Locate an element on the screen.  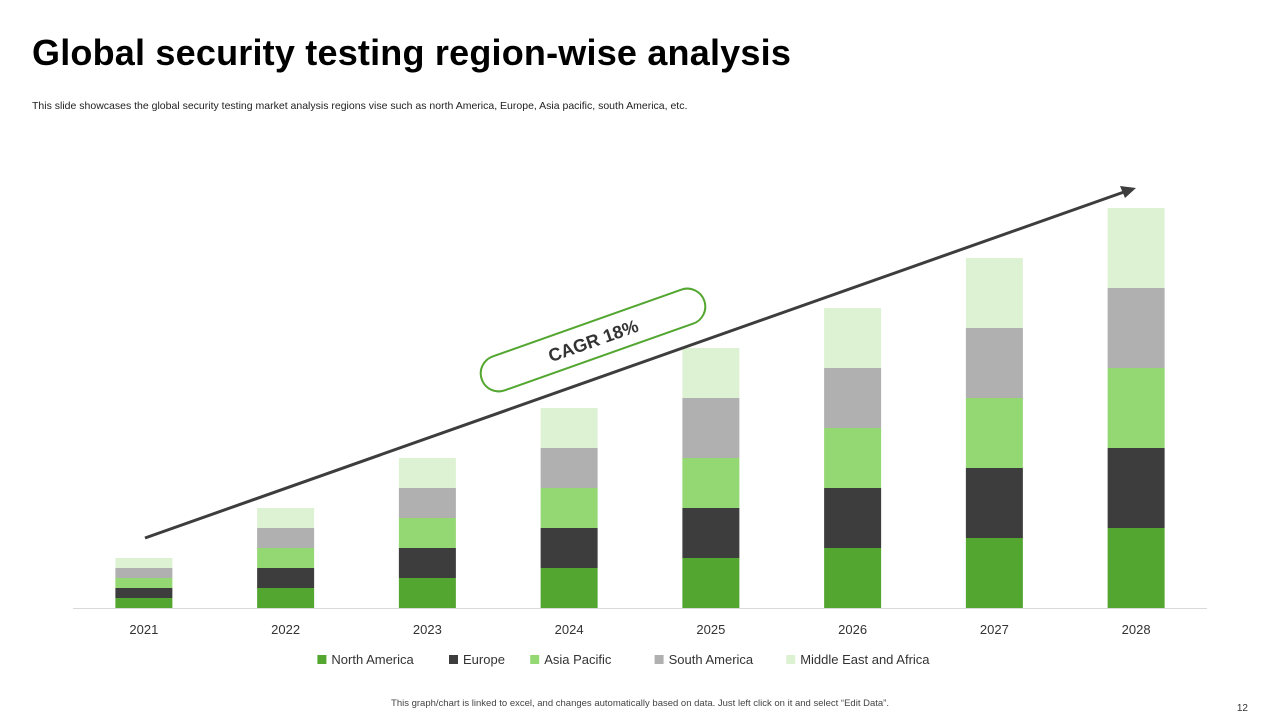
legend-label: Europe is located at coordinates (484, 659).